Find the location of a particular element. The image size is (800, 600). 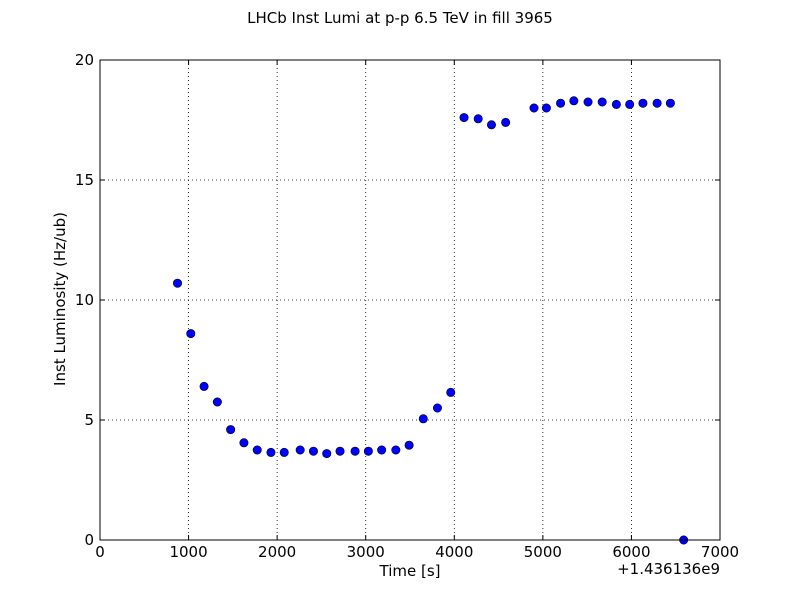

y-tick-label: 15 is located at coordinates (84, 180).